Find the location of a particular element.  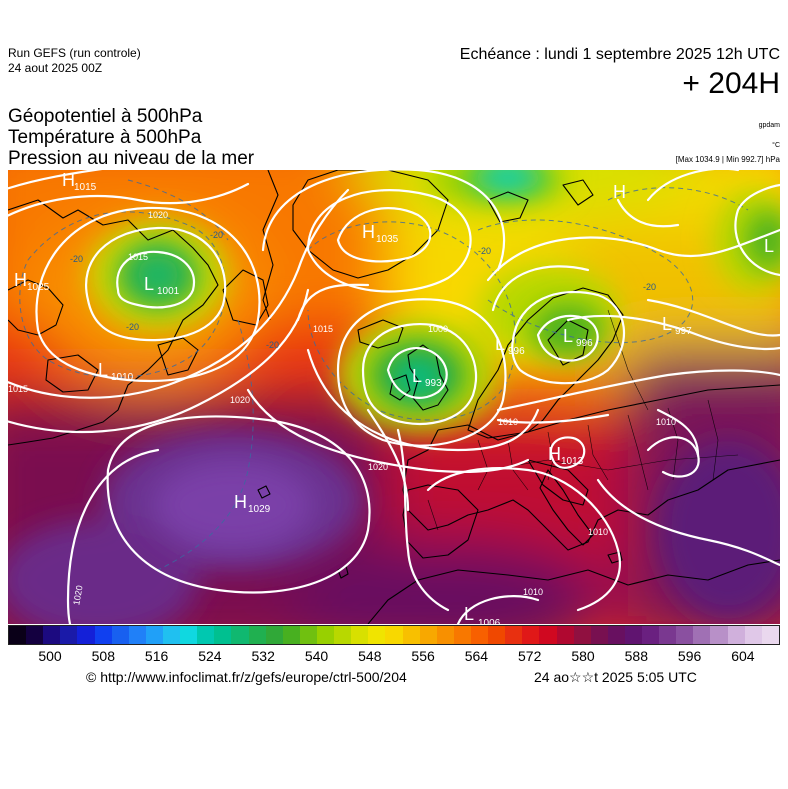

scale-tick-label: 596 is located at coordinates (689, 656).